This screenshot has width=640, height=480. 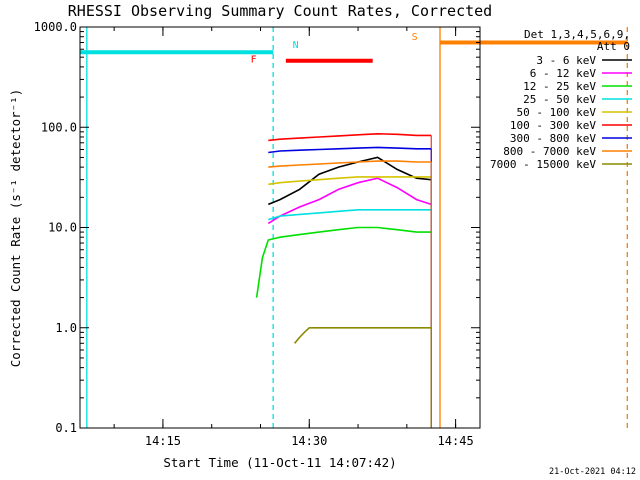 I want to click on legend-header-1: Att 0, so click(x=613, y=46).